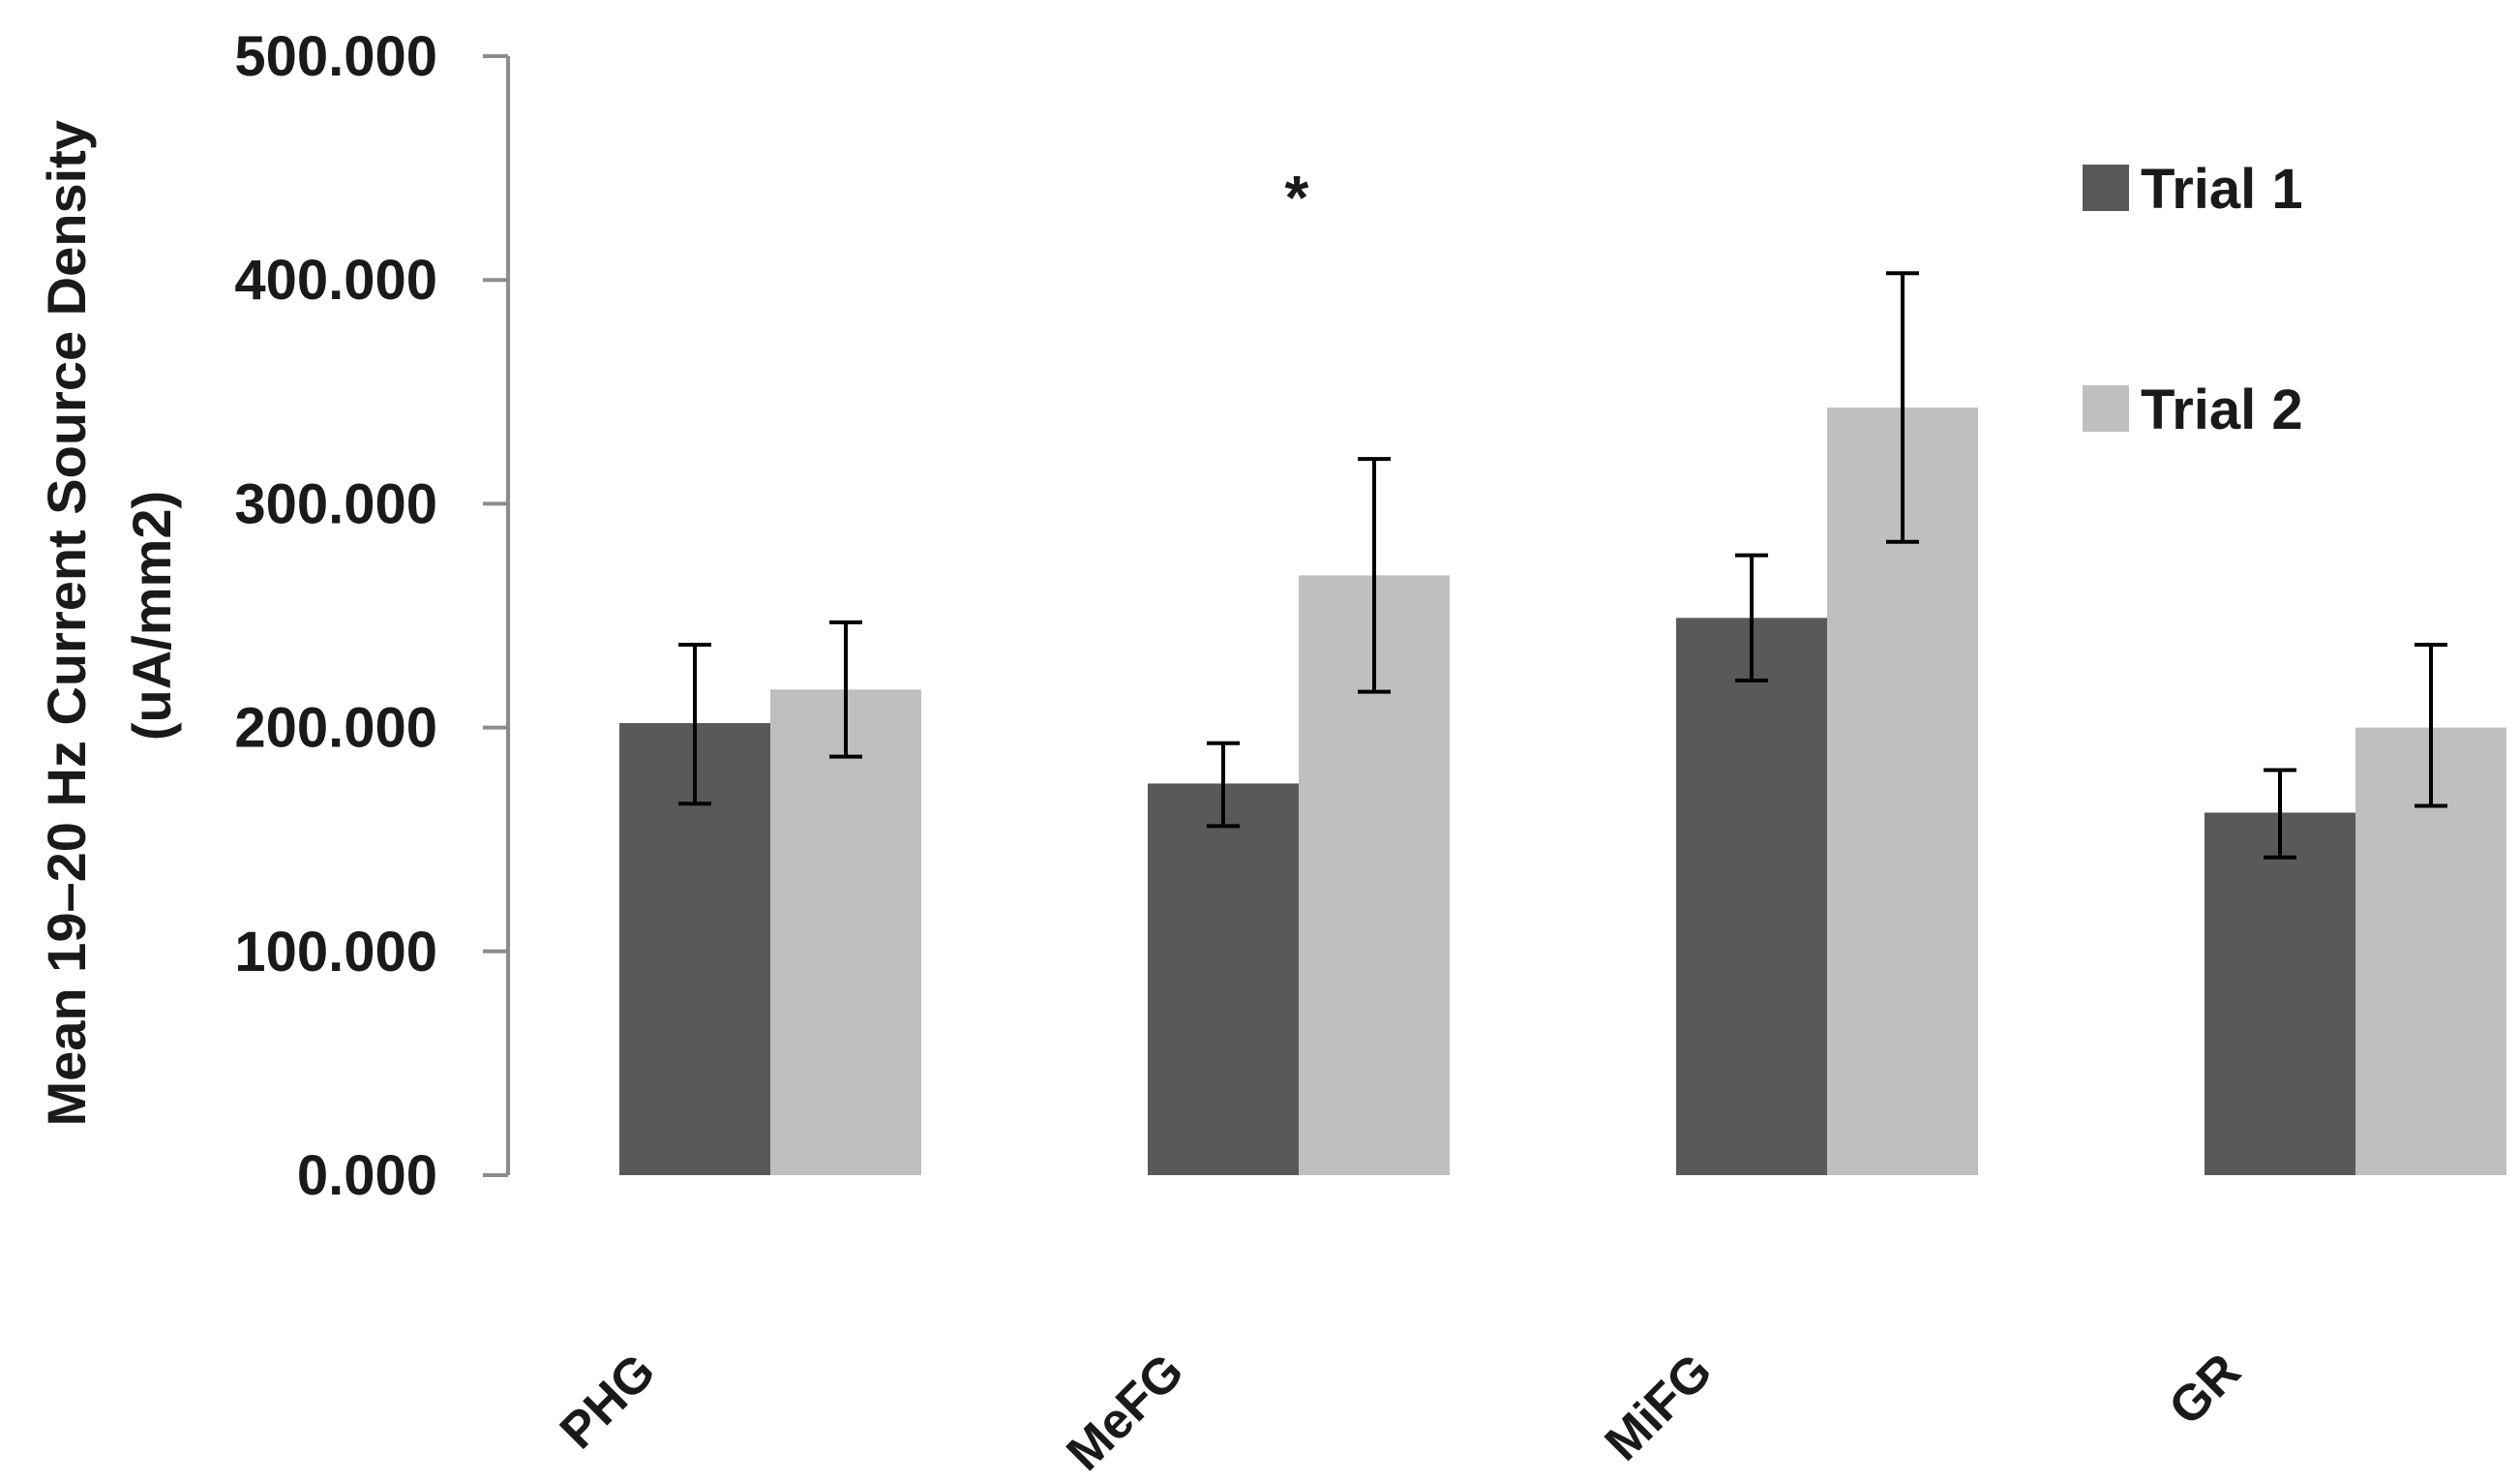 The height and width of the screenshot is (1483, 2520). Describe the element at coordinates (66, 623) in the screenshot. I see `y-axis-label-line-1: Mean 19–20 Hz Current Source Density` at that location.